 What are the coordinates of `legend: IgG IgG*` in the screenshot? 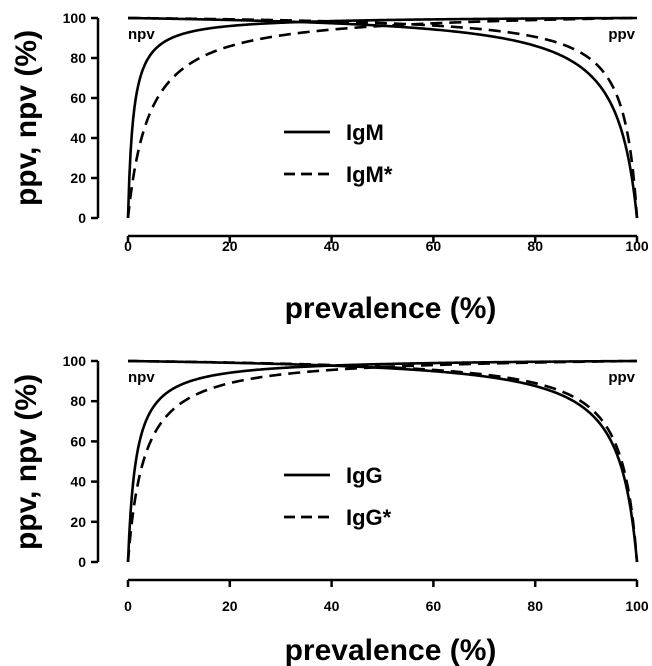 It's located at (338, 496).